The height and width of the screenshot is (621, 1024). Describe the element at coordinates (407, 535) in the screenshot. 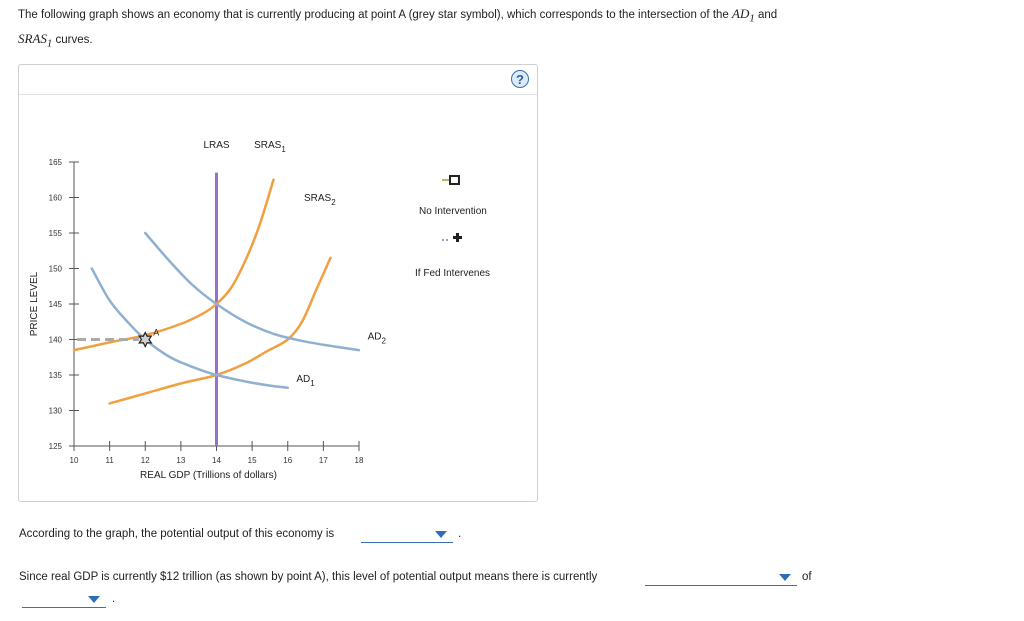

I see `potential-output-dropdown` at that location.